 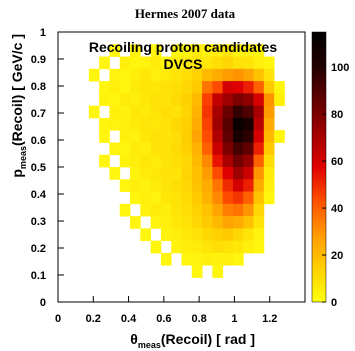 What do you see at coordinates (38, 276) in the screenshot?
I see `y-tick-label: 0.1` at bounding box center [38, 276].